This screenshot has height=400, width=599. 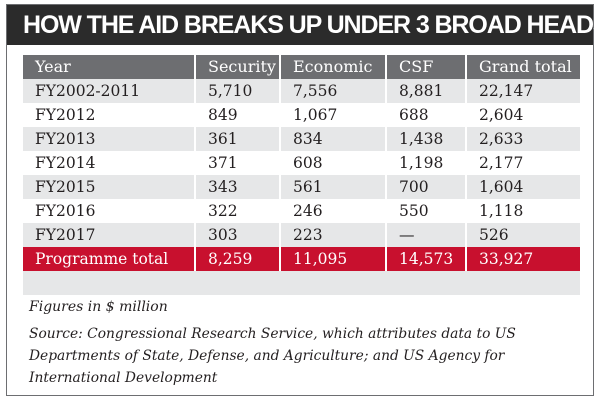 I want to click on cell-grand-total: 1,118, so click(x=522, y=211).